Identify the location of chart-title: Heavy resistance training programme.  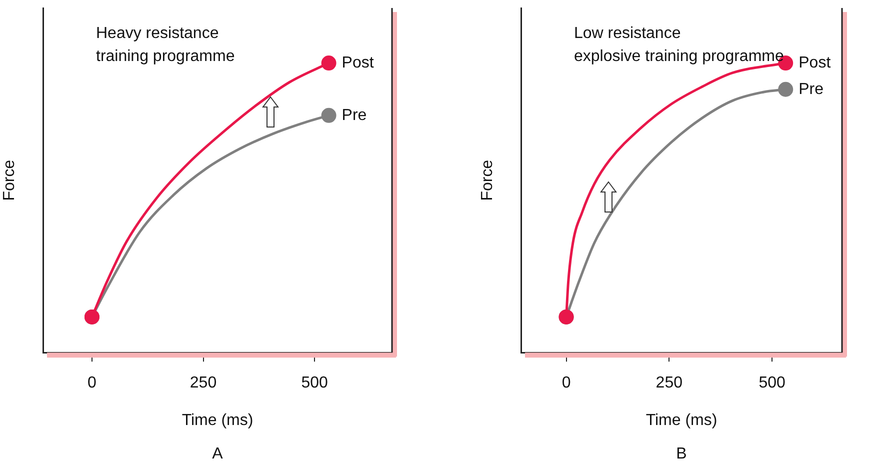
(165, 45).